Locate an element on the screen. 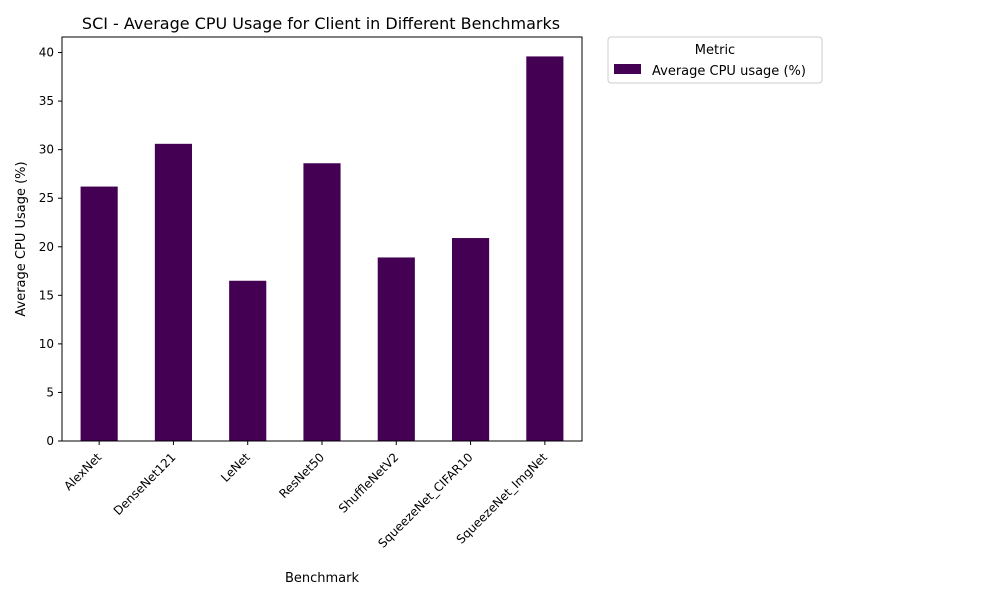 The height and width of the screenshot is (604, 1000). y-tick-label: 0 is located at coordinates (50, 441).